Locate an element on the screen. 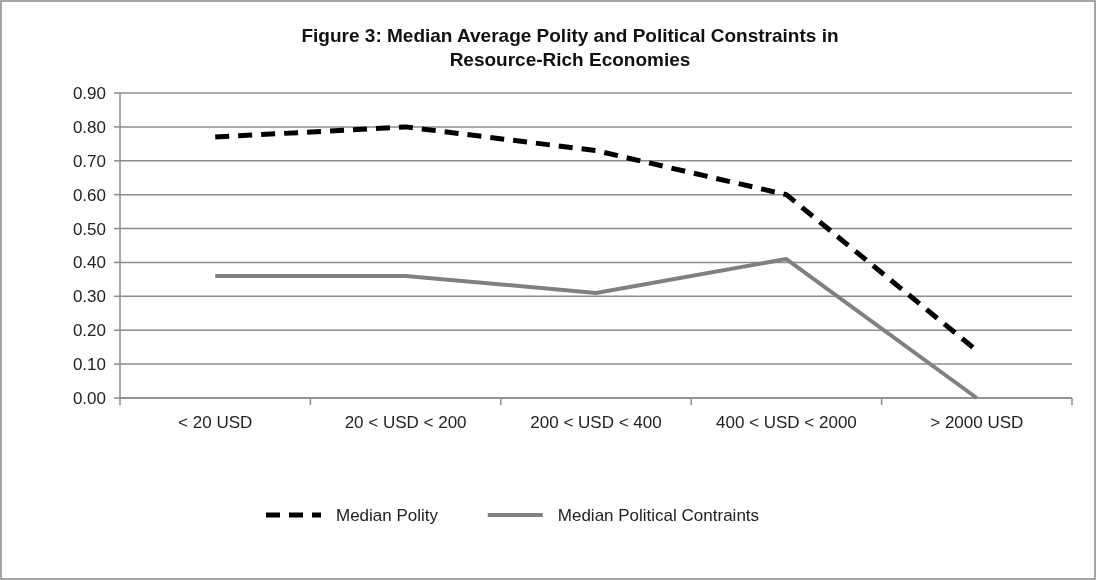 The height and width of the screenshot is (580, 1096). x-tick-label: 200 < USD < 400 is located at coordinates (596, 422).